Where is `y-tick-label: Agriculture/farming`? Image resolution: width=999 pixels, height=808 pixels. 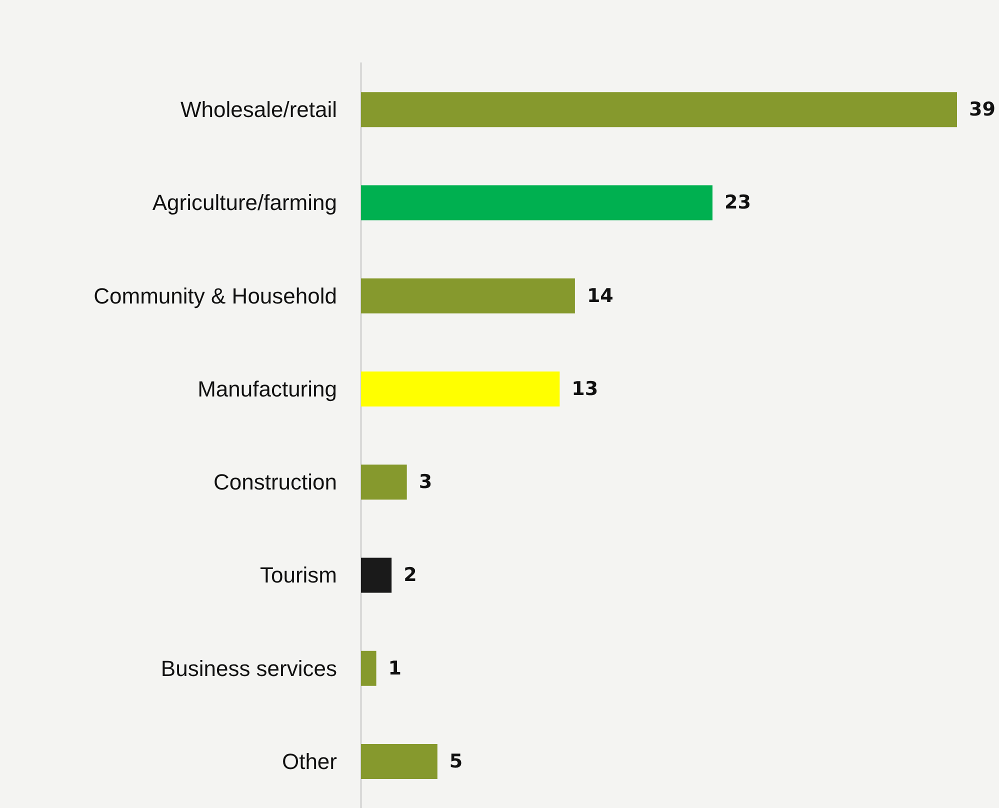
y-tick-label: Agriculture/farming is located at coordinates (244, 203).